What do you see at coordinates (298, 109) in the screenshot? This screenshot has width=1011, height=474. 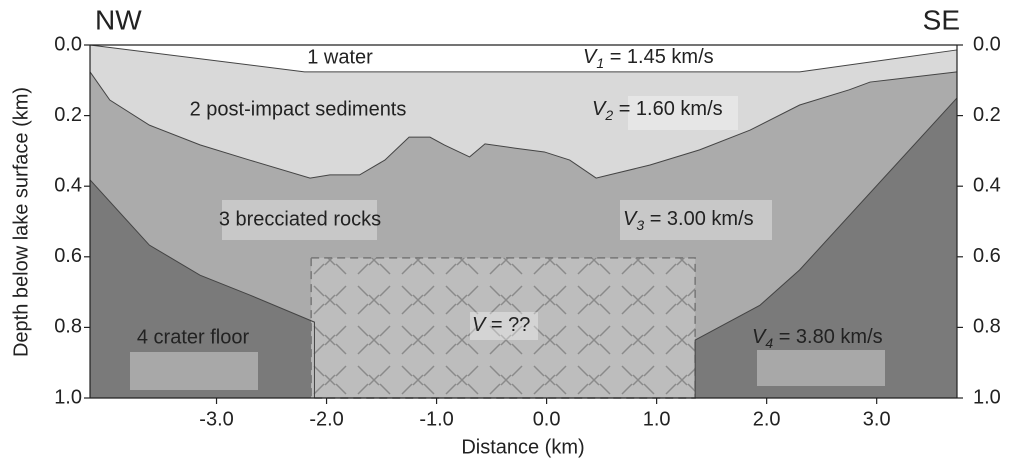 I see `layer-label: 2 post-impact sediments` at bounding box center [298, 109].